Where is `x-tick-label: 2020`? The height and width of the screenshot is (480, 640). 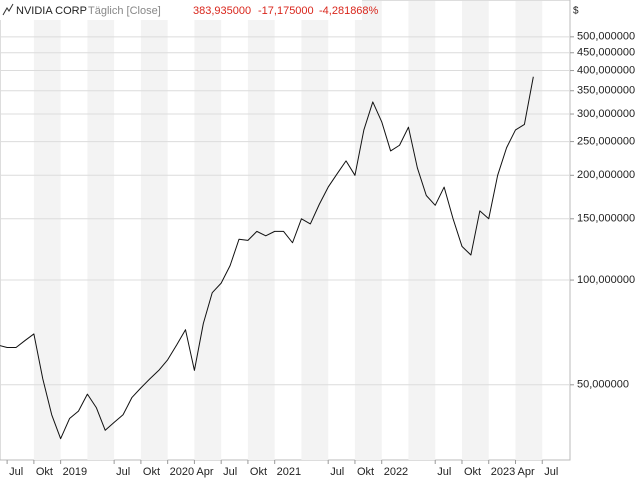 x-tick-label: 2020 is located at coordinates (182, 472).